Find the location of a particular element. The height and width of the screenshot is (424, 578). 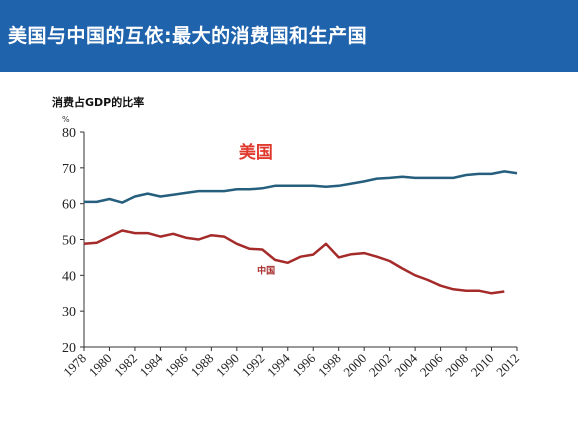

x-tick-label: 2004 is located at coordinates (405, 364).